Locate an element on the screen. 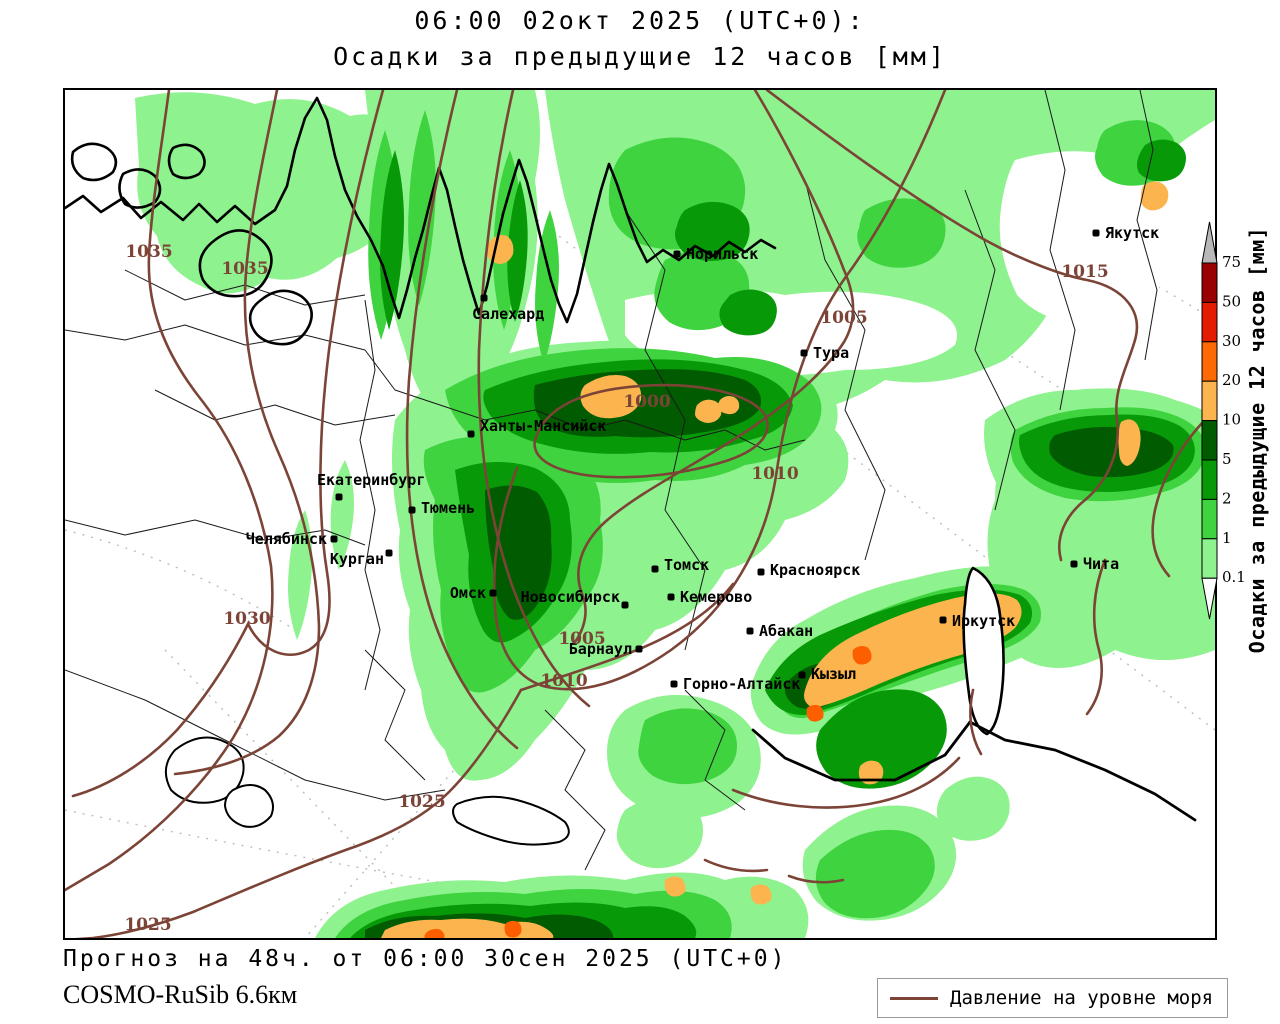 Image resolution: width=1280 pixels, height=1024 pixels. precipitation-colorbar: 75 50 30 20 10 5 2 1 0.1 is located at coordinates (1223, 420).